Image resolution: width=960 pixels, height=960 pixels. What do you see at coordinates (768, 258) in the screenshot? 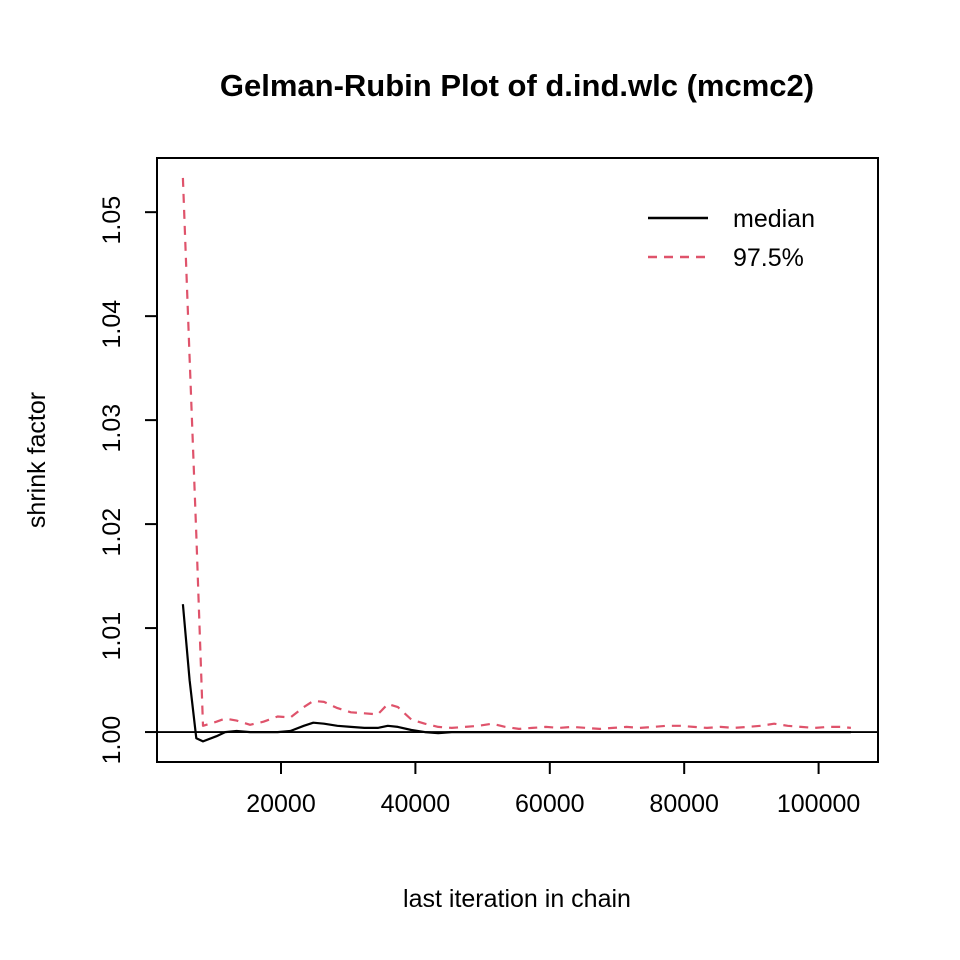
I see `legend-975-label: 97.5%` at bounding box center [768, 258].